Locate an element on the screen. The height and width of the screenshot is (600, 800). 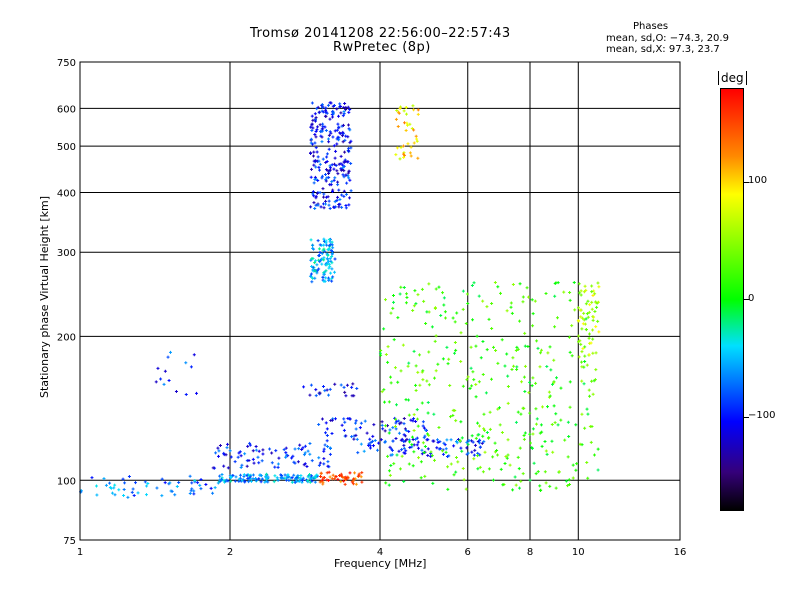
y-tick-label: 600 is located at coordinates (66, 109).